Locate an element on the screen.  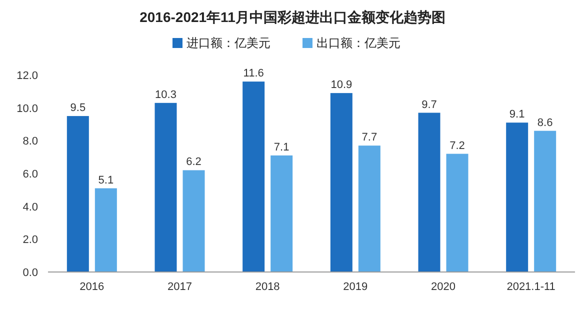
data-label: 7.1 is located at coordinates (282, 147).